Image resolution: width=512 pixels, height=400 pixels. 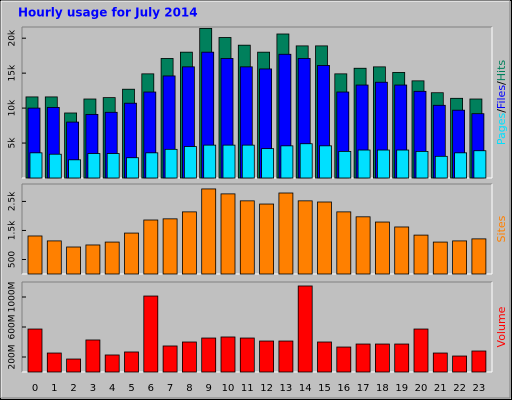 I want to click on x-tick-label: 22, so click(x=459, y=388).